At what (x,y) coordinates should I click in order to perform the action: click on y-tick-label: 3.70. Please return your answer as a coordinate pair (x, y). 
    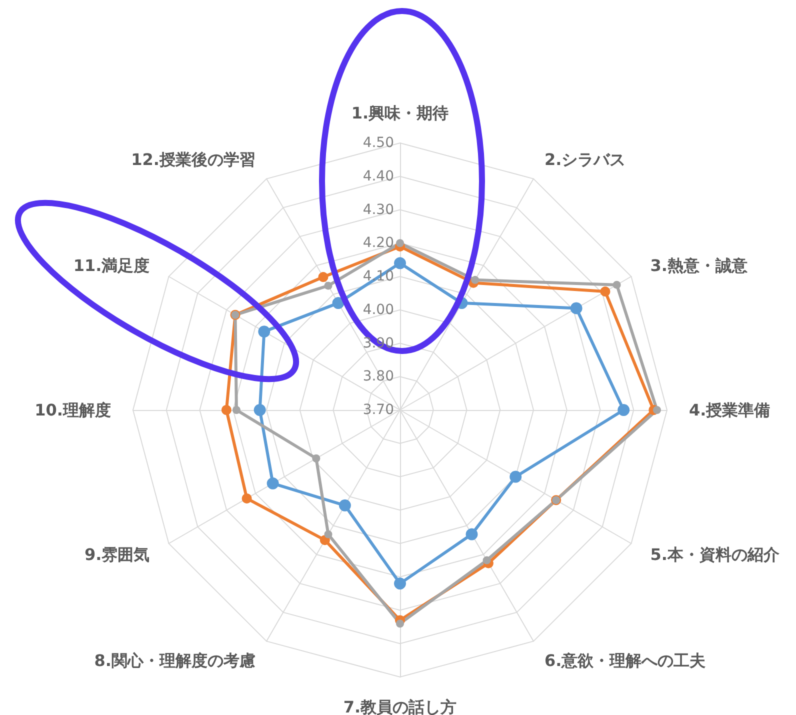
    Looking at the image, I should click on (378, 410).